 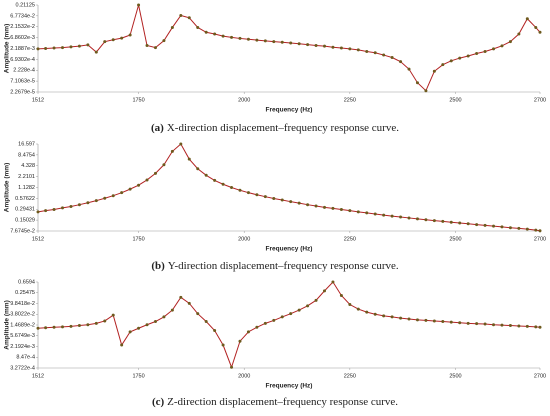 What do you see at coordinates (26, 282) in the screenshot?
I see `y-tick-label: 0.6594` at bounding box center [26, 282].